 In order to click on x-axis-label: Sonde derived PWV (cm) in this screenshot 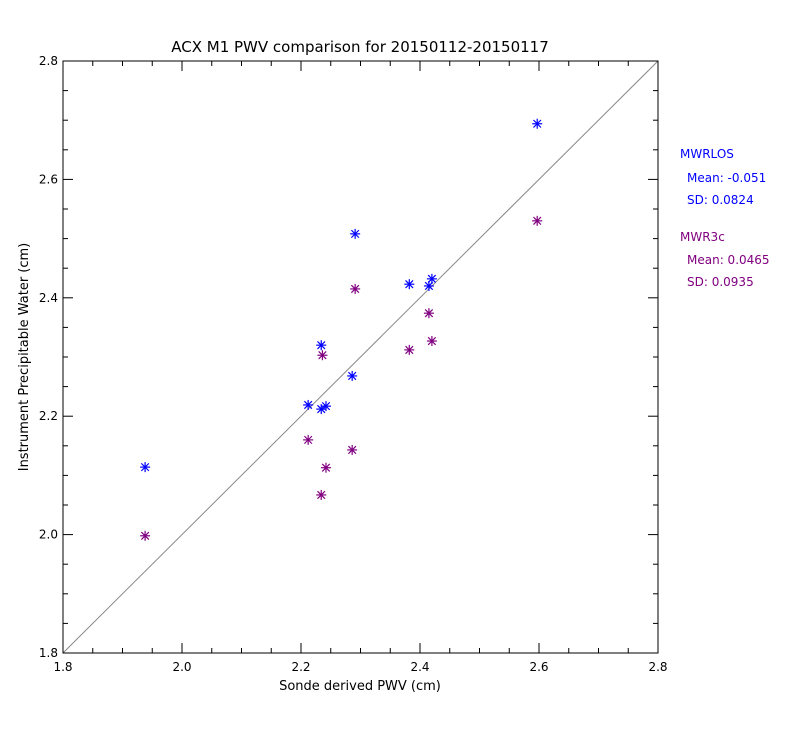, I will do `click(360, 686)`.